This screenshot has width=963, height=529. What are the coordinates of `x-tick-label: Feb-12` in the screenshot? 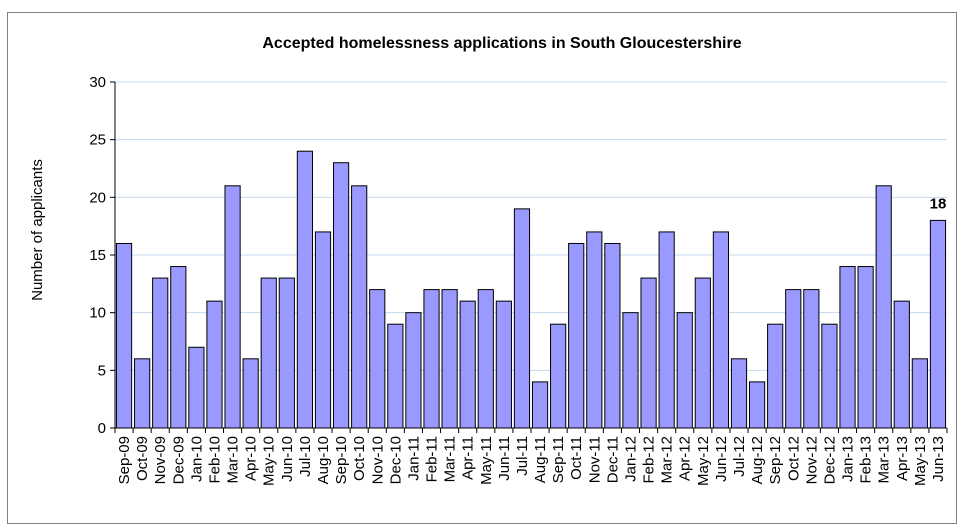 It's located at (649, 460).